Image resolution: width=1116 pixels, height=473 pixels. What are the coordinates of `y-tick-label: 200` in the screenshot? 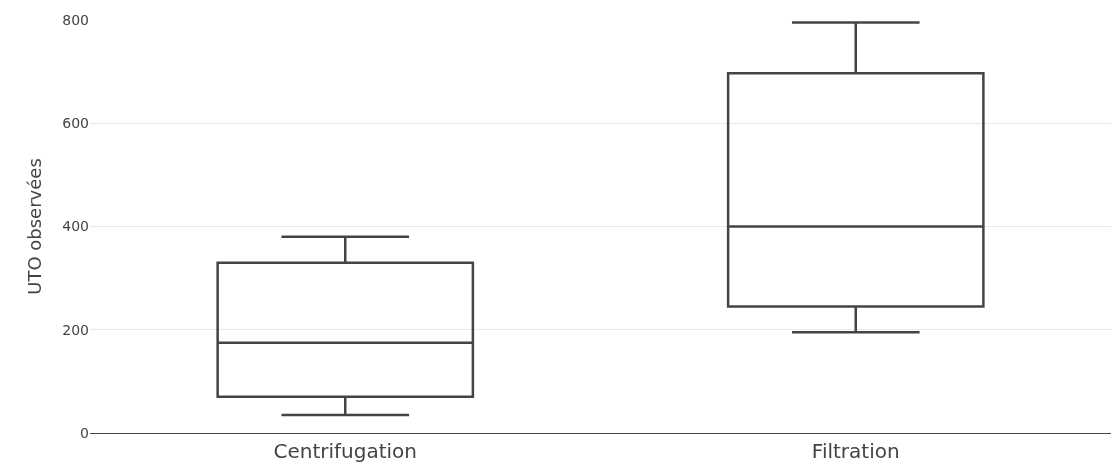 It's located at (75, 329).